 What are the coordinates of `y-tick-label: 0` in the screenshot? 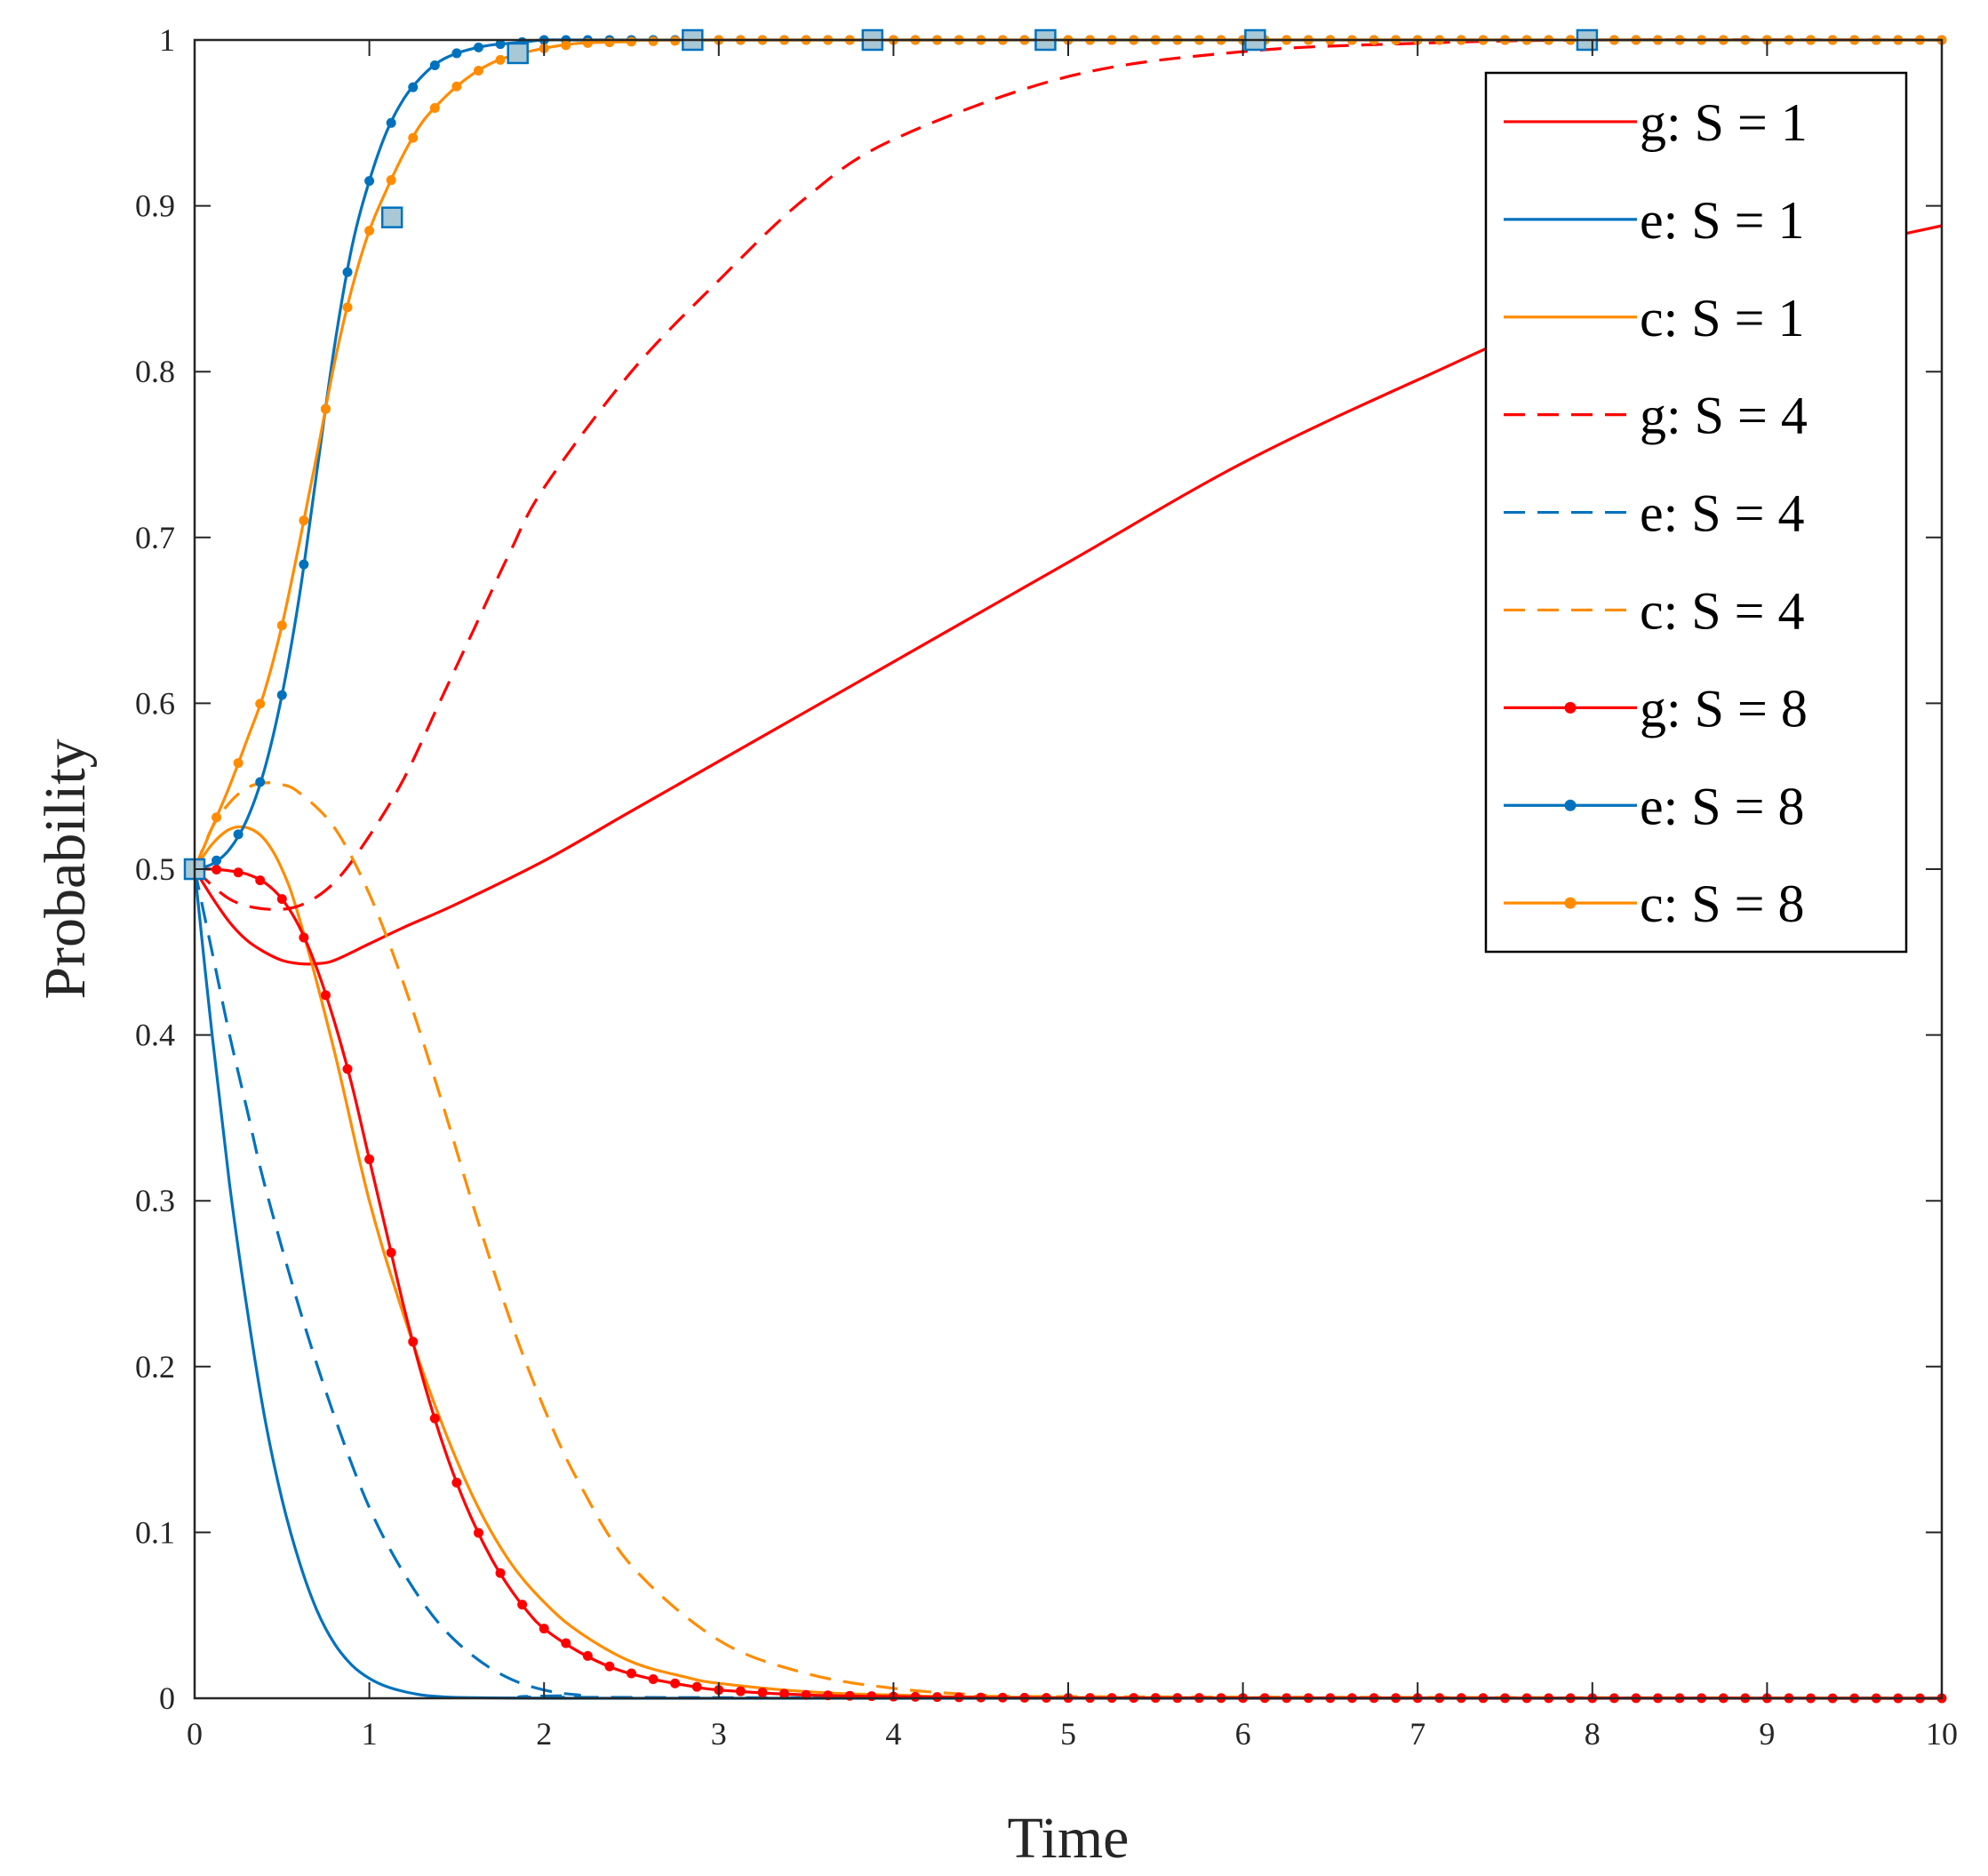 It's located at (167, 1698).